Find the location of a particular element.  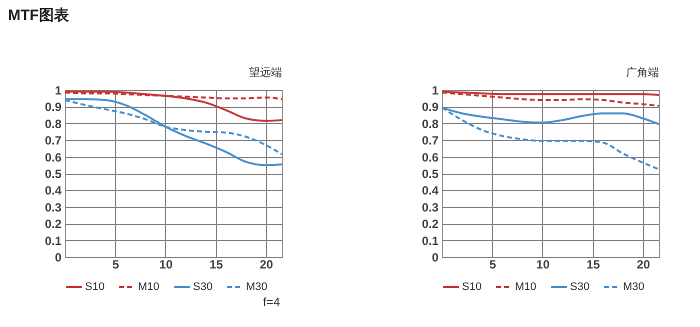

chart-subtitle: 望远端 is located at coordinates (265, 72).